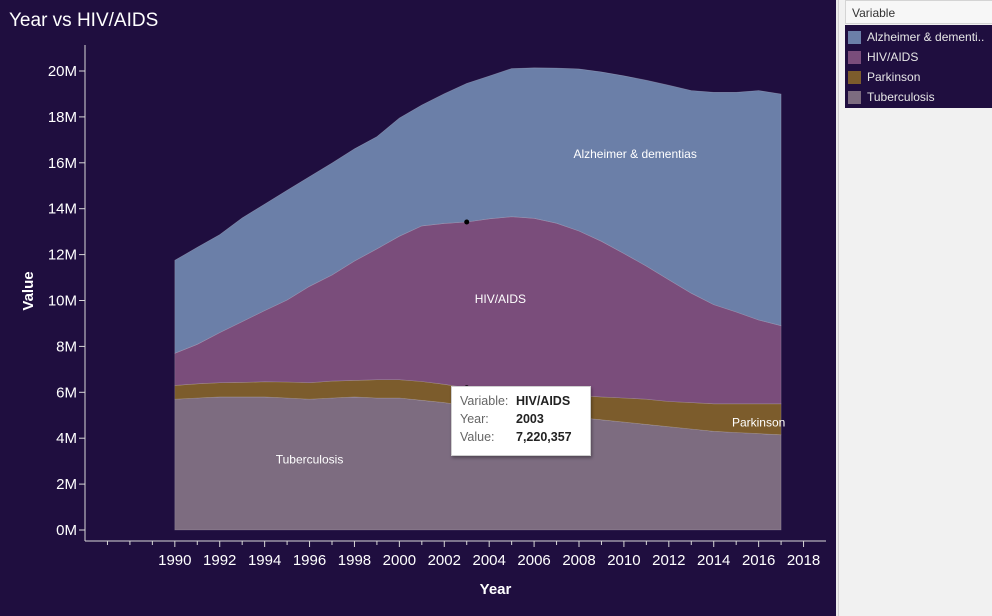  What do you see at coordinates (578, 560) in the screenshot?
I see `x-tick-label: 2008` at bounding box center [578, 560].